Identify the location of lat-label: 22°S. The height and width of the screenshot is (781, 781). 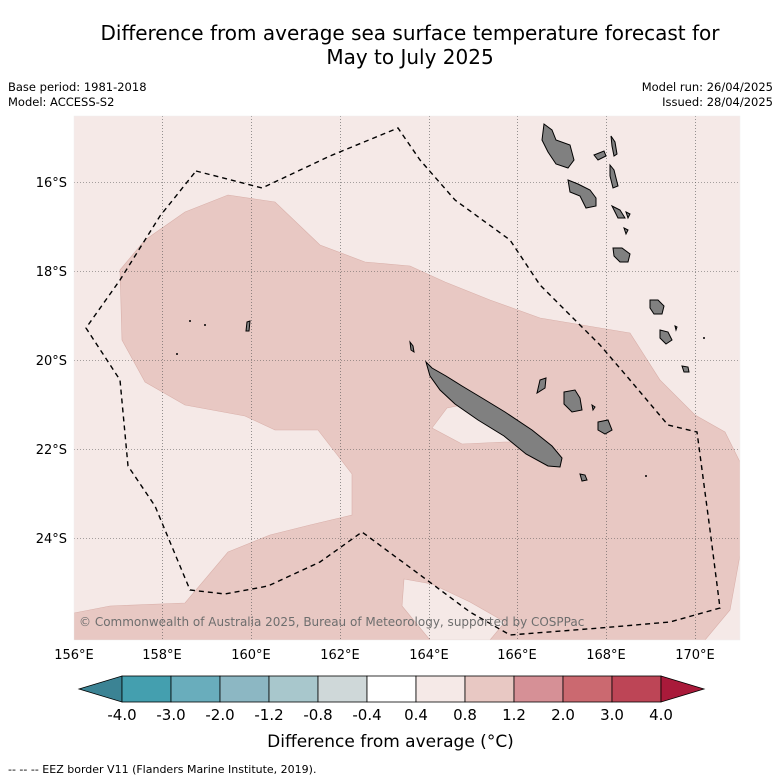
(51, 450).